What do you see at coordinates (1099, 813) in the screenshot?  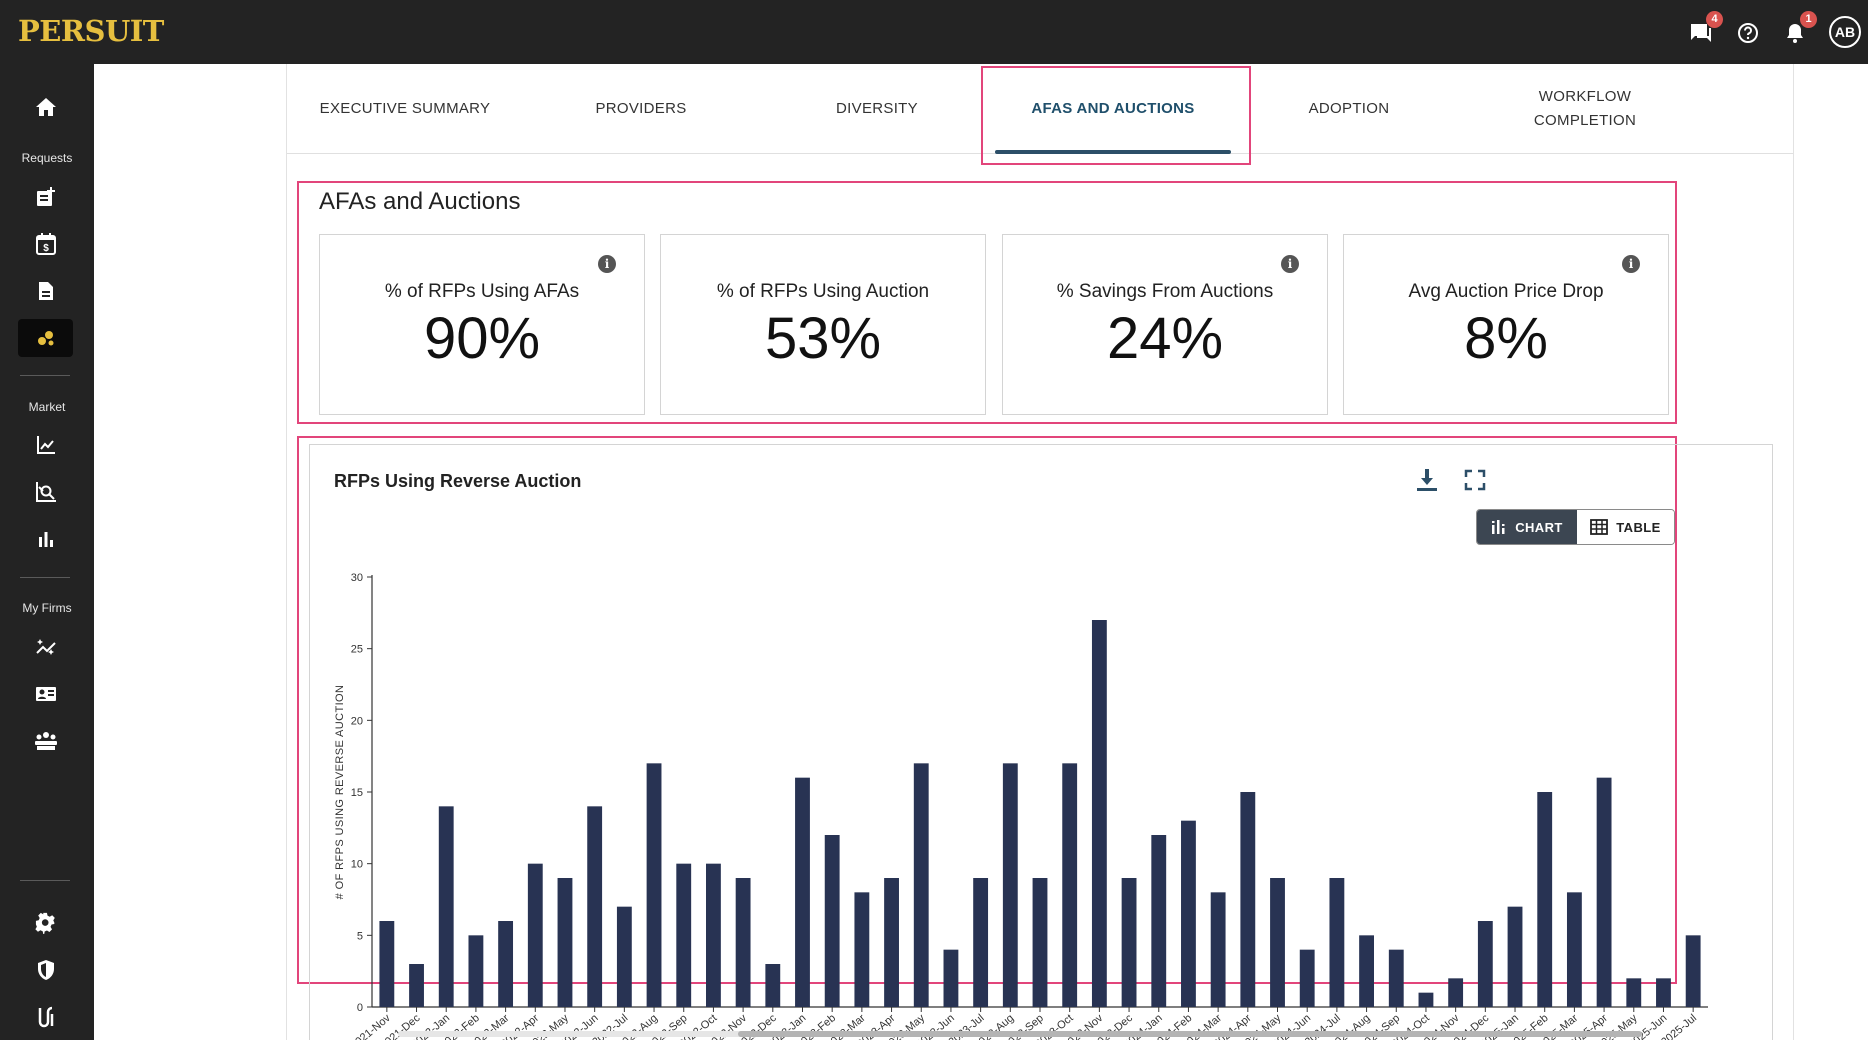 I see `bar-2023-Nov` at bounding box center [1099, 813].